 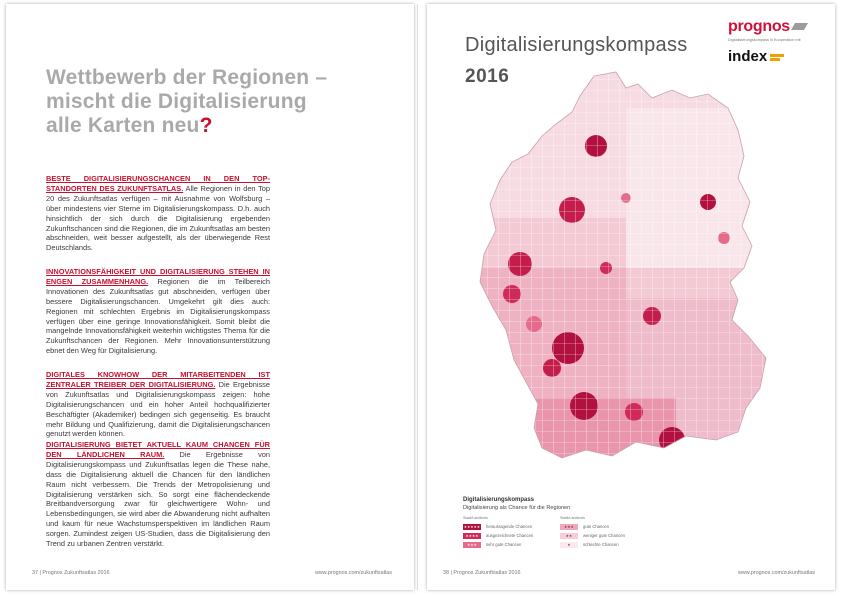 What do you see at coordinates (504, 544) in the screenshot?
I see `legend-label: sehr gute Chancen` at bounding box center [504, 544].